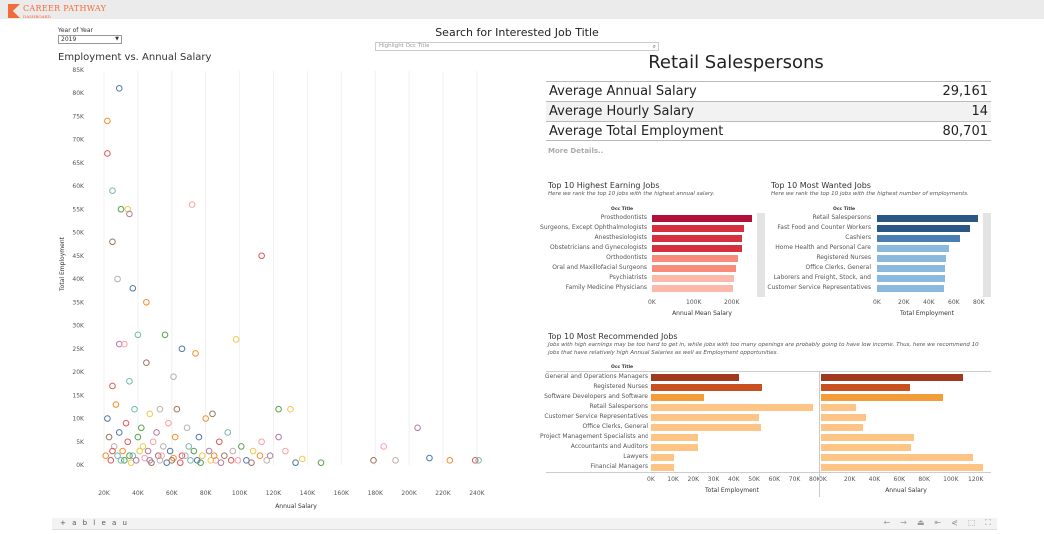 The height and width of the screenshot is (534, 1044). What do you see at coordinates (954, 522) in the screenshot?
I see `share-icon: ⋞` at bounding box center [954, 522].